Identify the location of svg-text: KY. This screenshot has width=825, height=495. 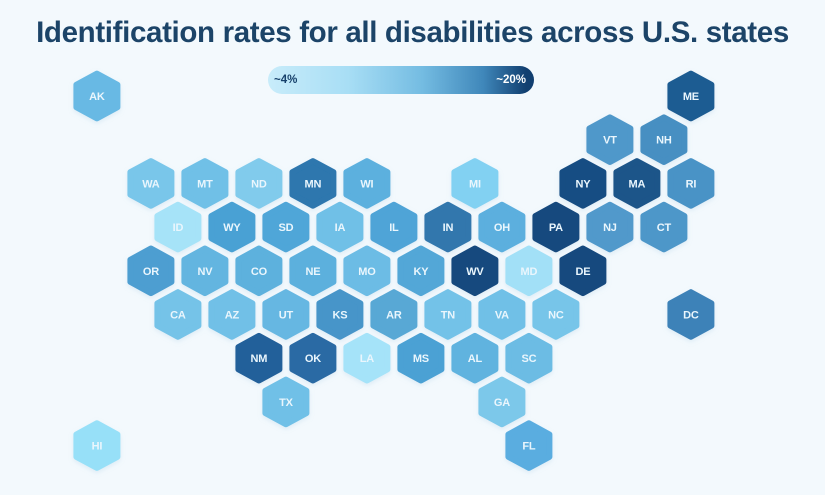
(421, 272).